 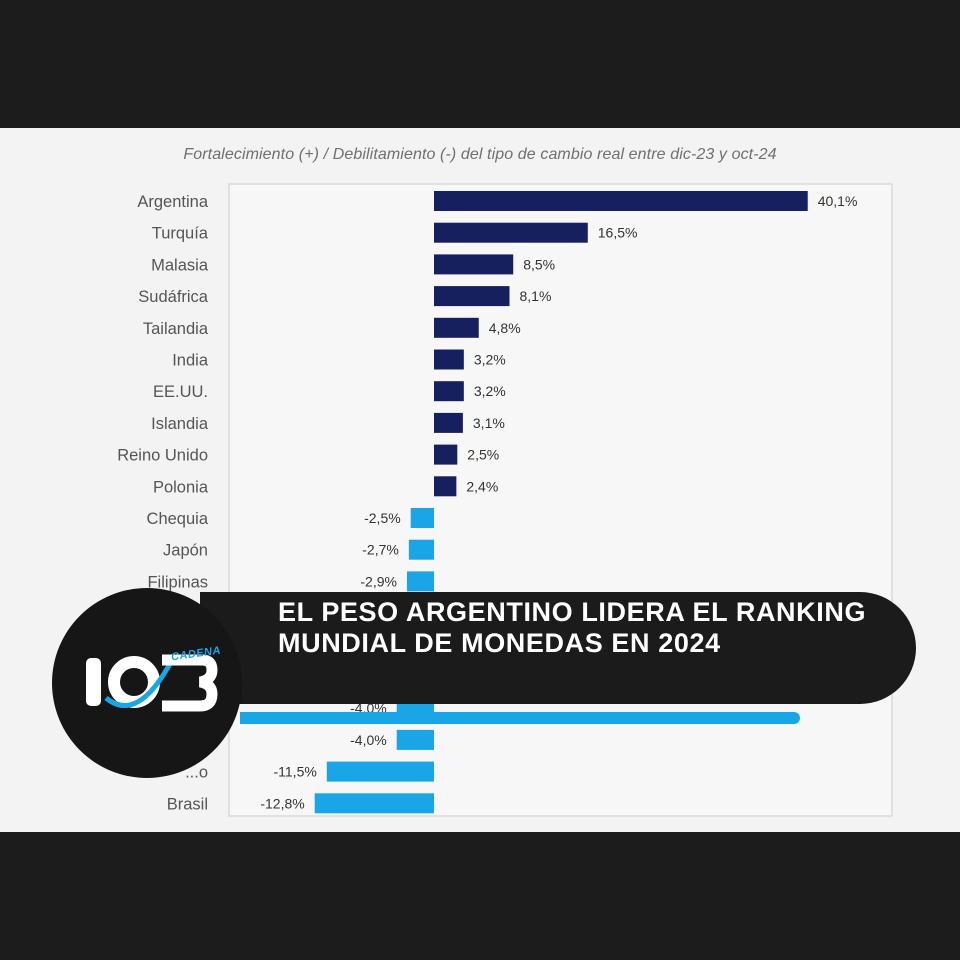 What do you see at coordinates (93, 682) in the screenshot?
I see `logo-digit-one` at bounding box center [93, 682].